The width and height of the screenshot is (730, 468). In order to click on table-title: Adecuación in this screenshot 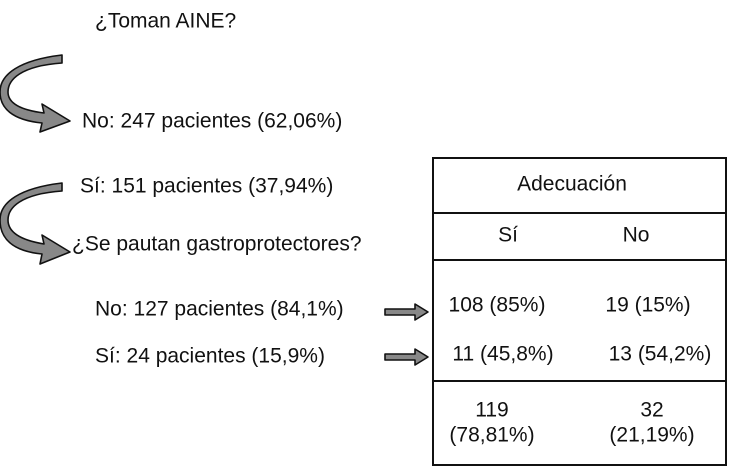, I will do `click(572, 184)`.